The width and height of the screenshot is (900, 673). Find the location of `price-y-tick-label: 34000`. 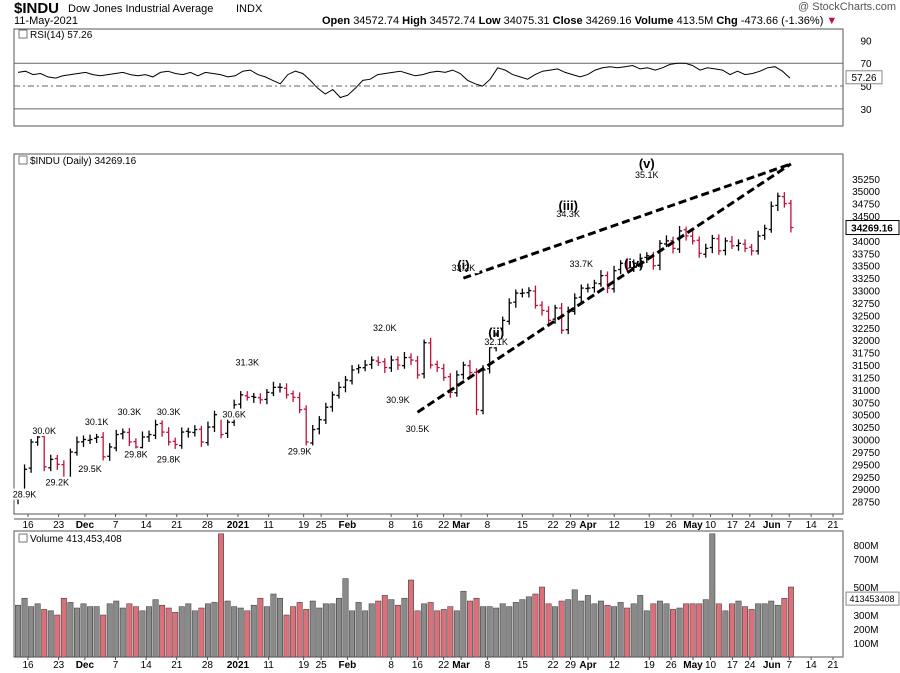

price-y-tick-label: 34000 is located at coordinates (866, 242).